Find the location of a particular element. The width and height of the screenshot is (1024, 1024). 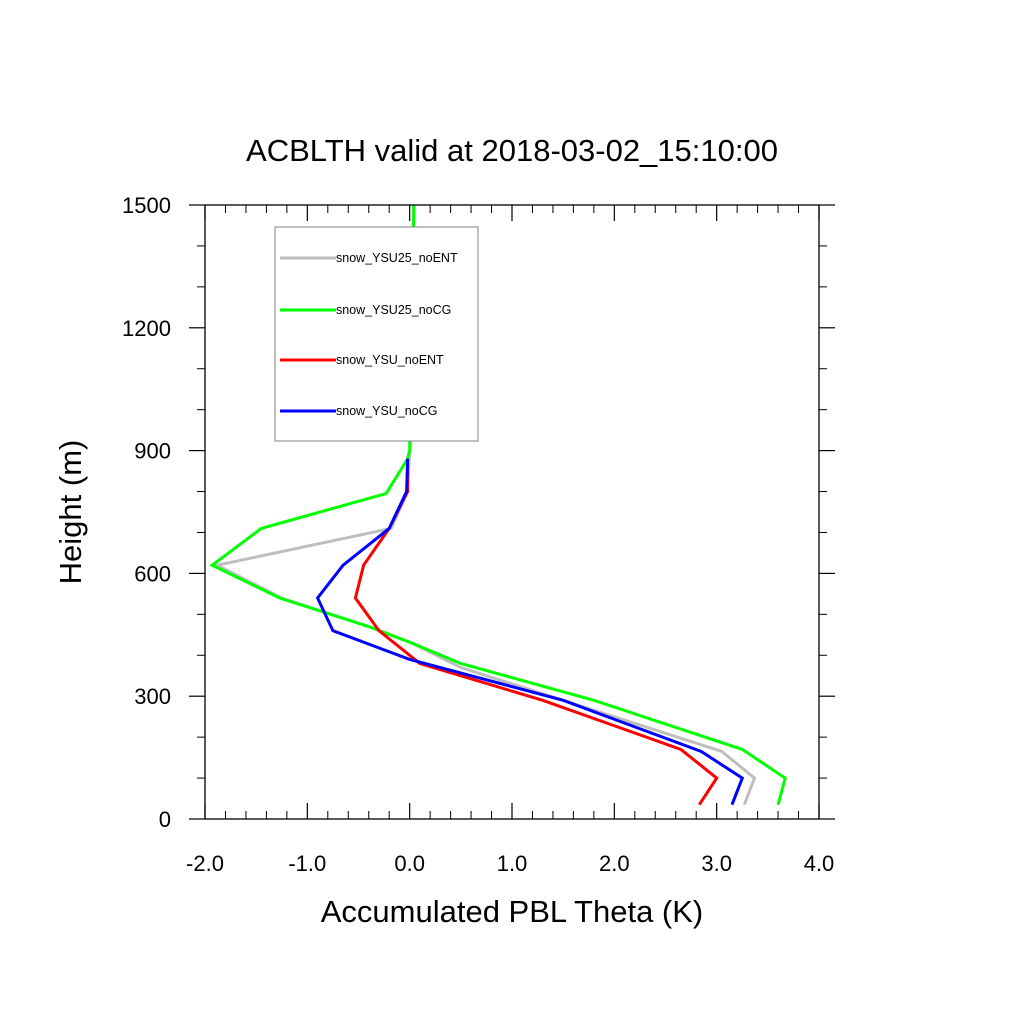

legend-box is located at coordinates (376, 334).